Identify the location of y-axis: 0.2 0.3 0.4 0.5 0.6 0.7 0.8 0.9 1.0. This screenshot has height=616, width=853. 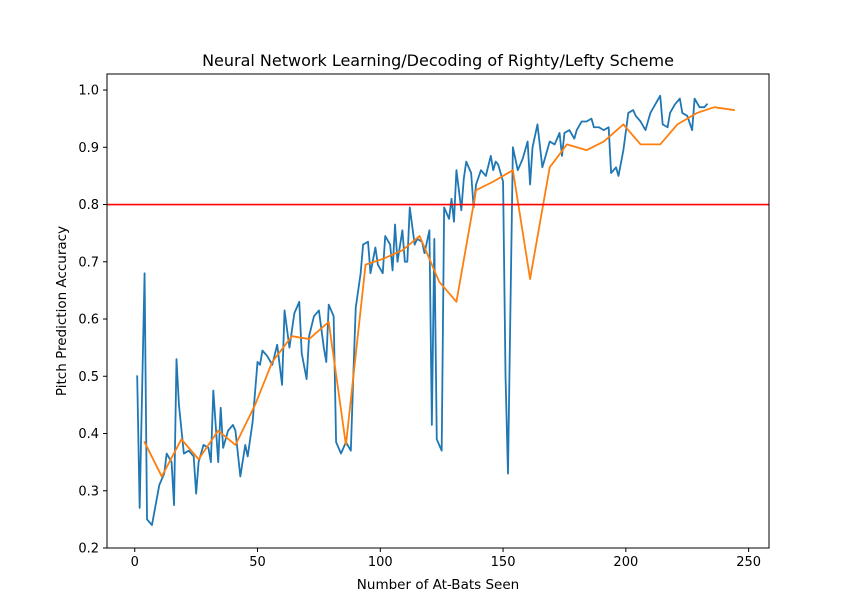
(92, 320).